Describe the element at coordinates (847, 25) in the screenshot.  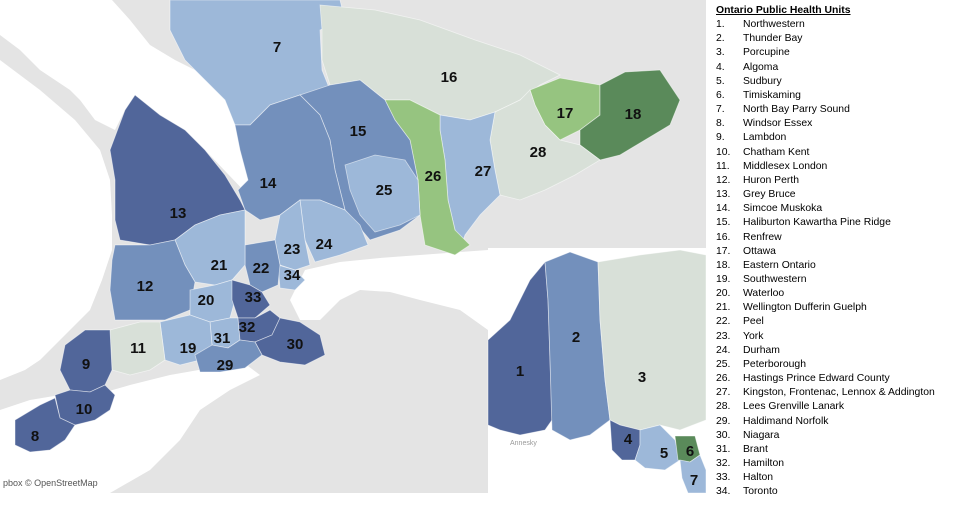
I see `legend-item: 1. Northwestern` at that location.